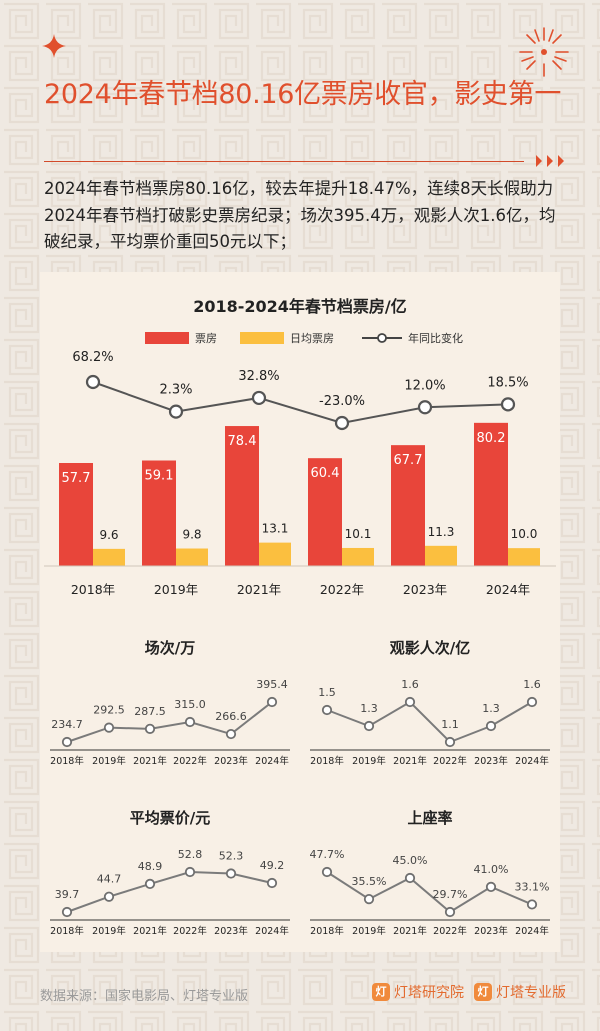  I want to click on data-label: 47.7%, so click(327, 854).